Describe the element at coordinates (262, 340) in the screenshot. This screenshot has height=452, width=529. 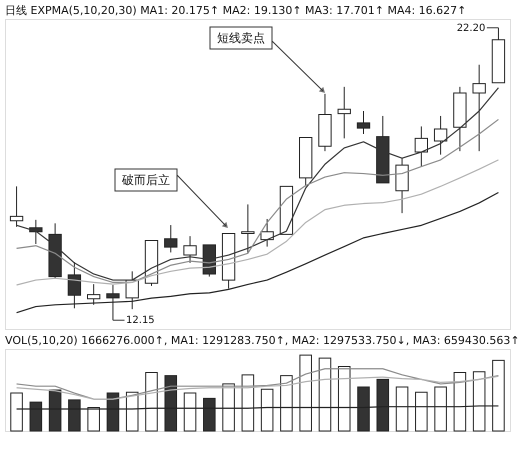
I see `chart-title: VOL(5,10,20) 1666276.000↑, MA1: 1291283.750↑, MA2: 1297533.750↓, MA3: 659430.563↑` at that location.